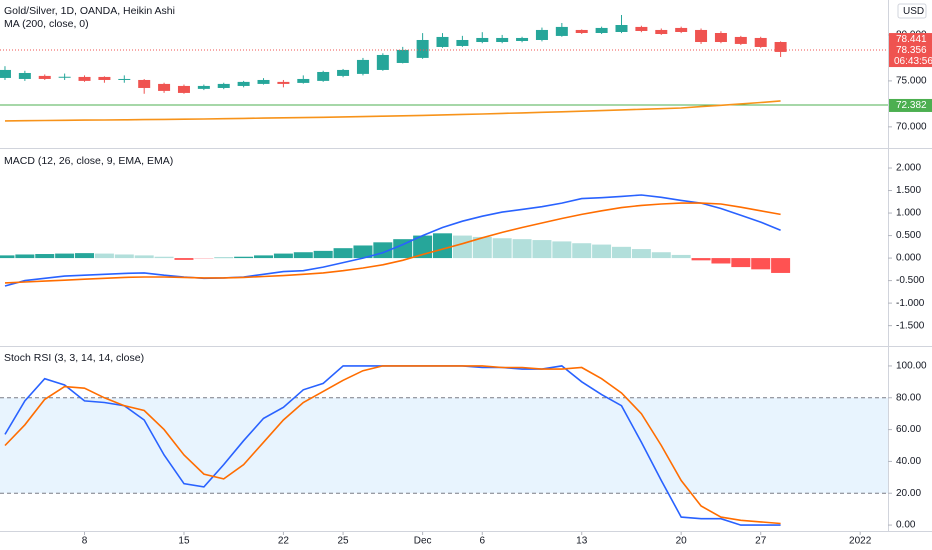  I want to click on macd-line, so click(392, 240).